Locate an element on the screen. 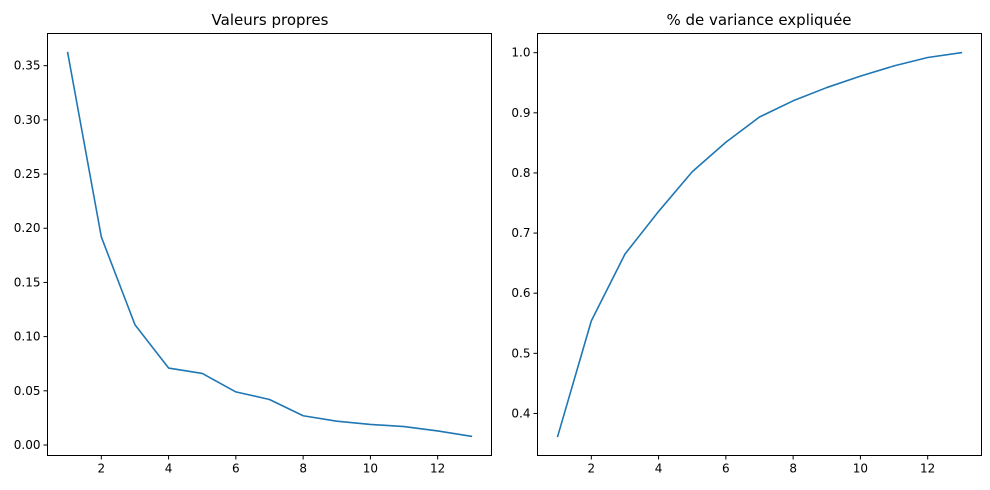  chart-title: % de variance expliquée is located at coordinates (758, 20).